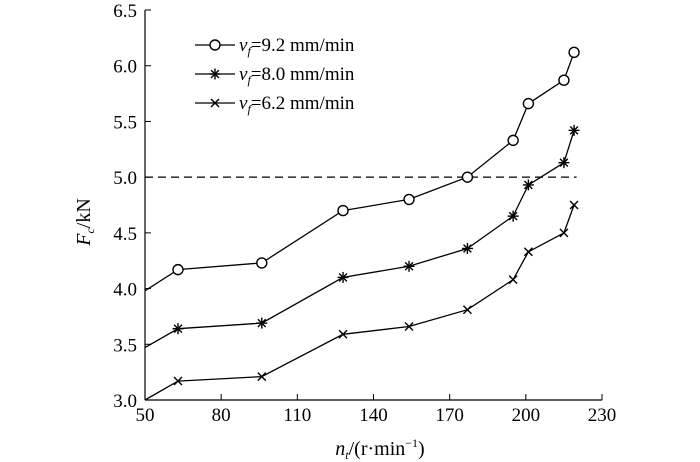 This screenshot has width=700, height=462. Describe the element at coordinates (303, 45) in the screenshot. I see `legend-label-rest: =9.2 mm/min` at that location.